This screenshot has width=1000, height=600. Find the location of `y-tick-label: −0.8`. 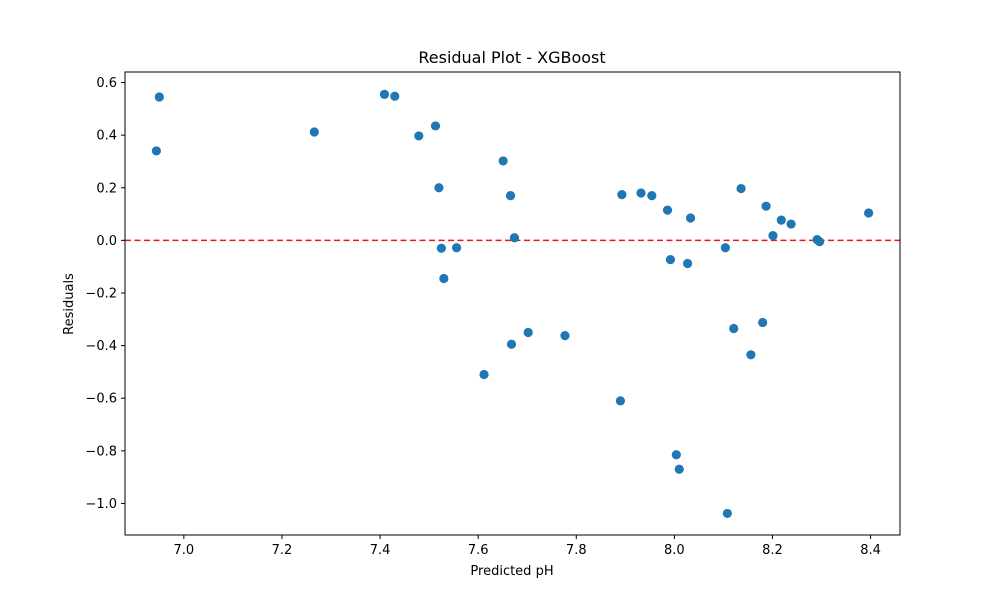

y-tick-label: −0.8 is located at coordinates (101, 451).